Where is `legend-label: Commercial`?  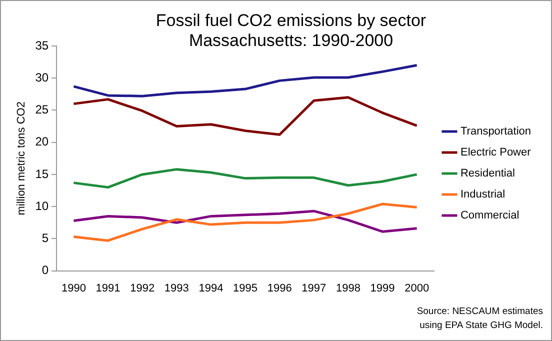 legend-label: Commercial is located at coordinates (490, 216).